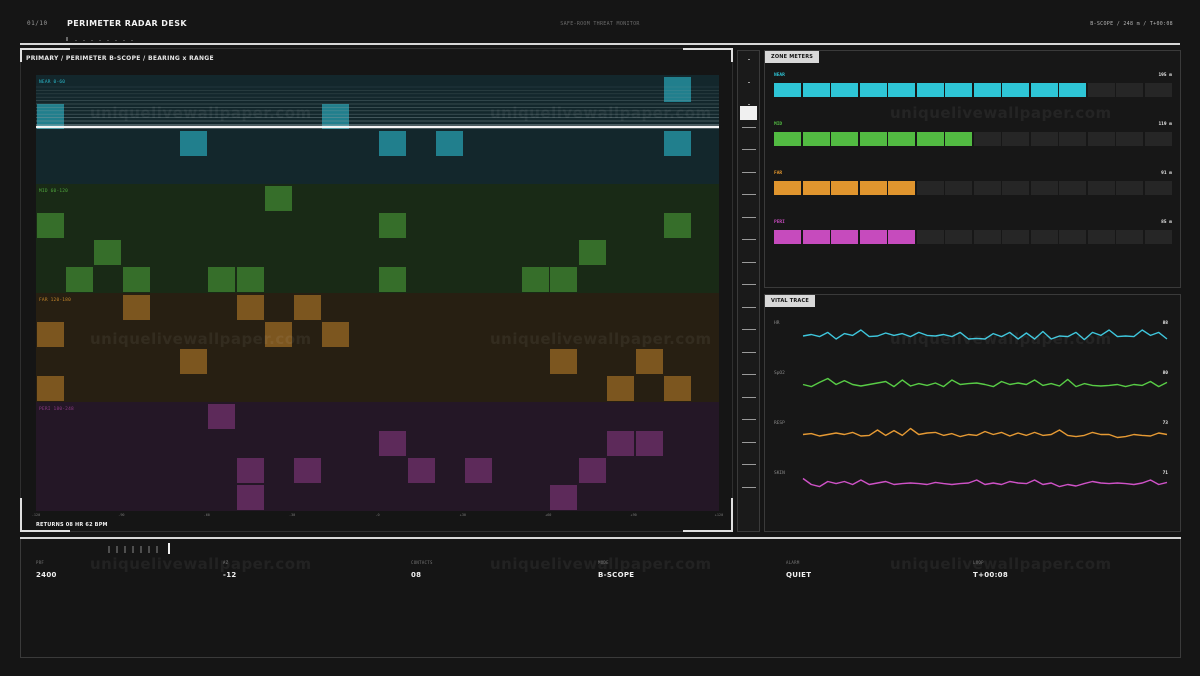 This screenshot has height=676, width=1200. Describe the element at coordinates (793, 562) in the screenshot. I see `stat-label: ALARM` at that location.